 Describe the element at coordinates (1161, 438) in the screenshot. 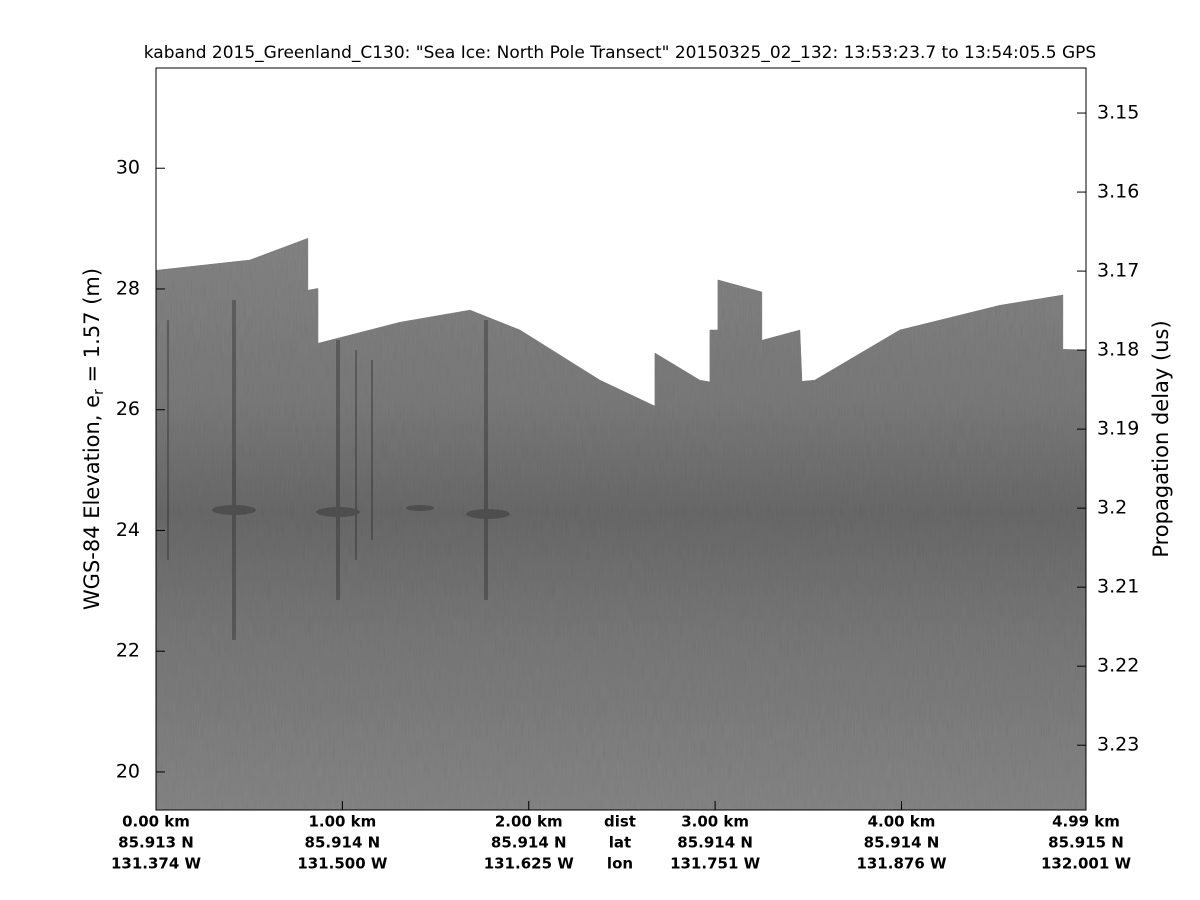

I see `y2-axis-label: Propagation delay (us)` at that location.